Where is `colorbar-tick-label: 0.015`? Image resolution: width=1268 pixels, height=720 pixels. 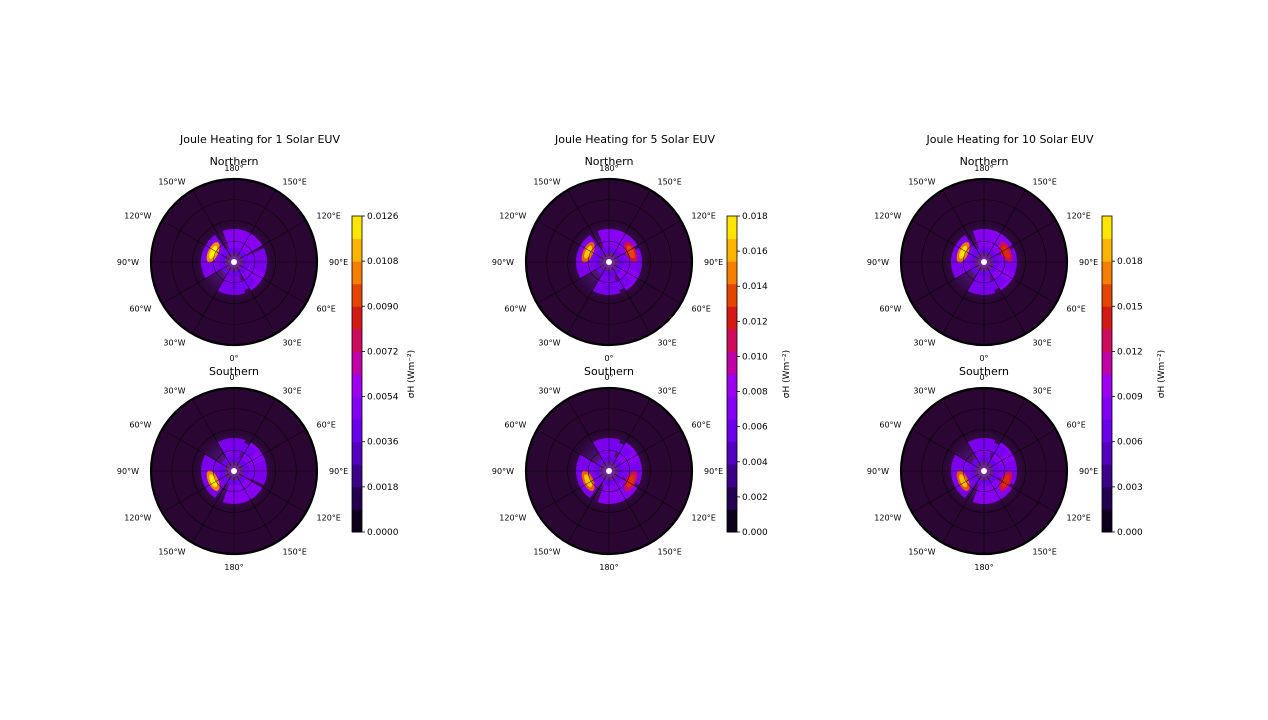
colorbar-tick-label: 0.015 is located at coordinates (1130, 307).